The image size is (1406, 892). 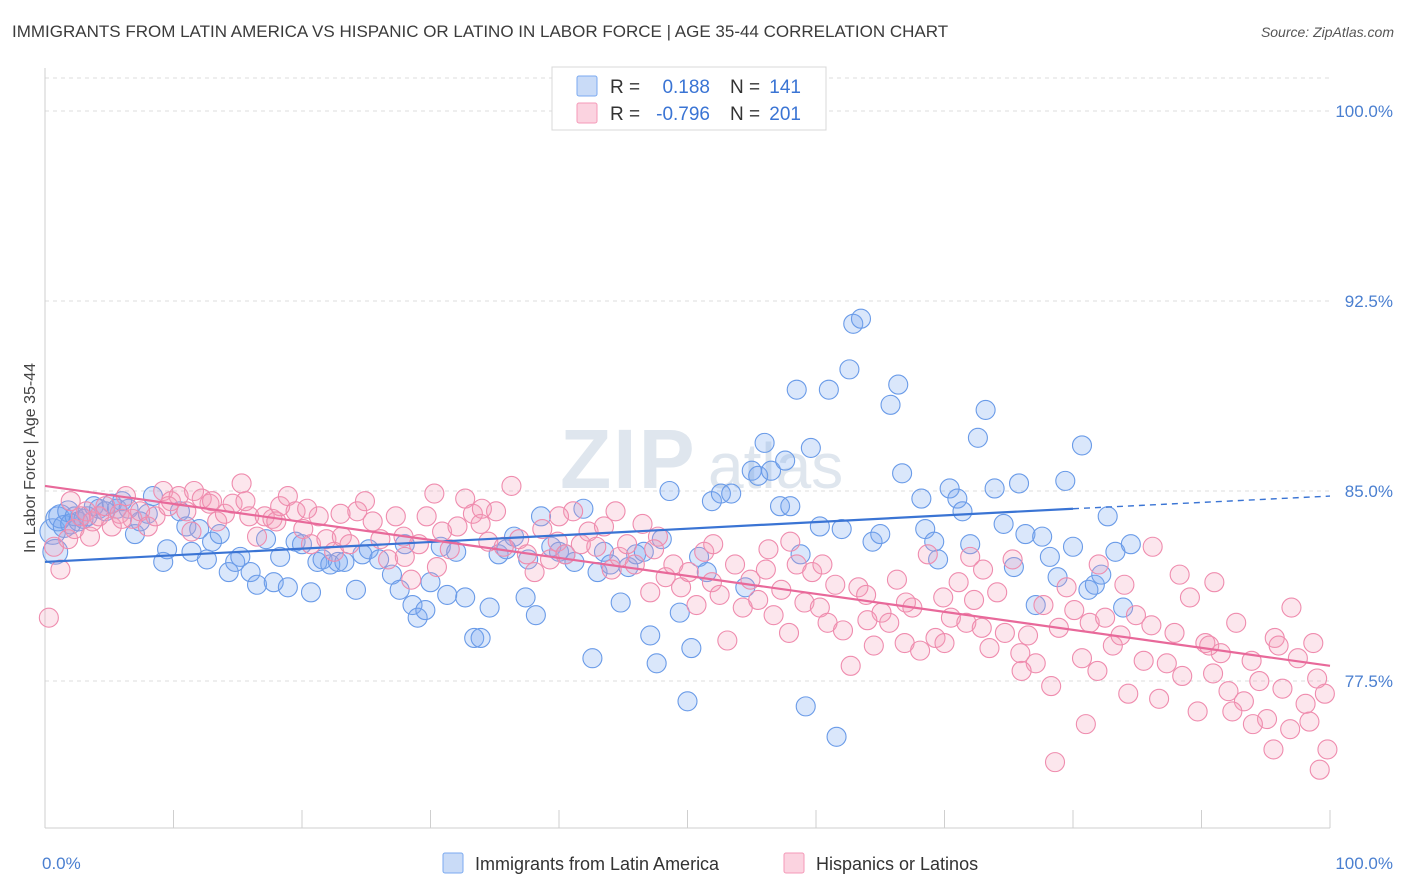 What do you see at coordinates (683, 114) in the screenshot?
I see `legend-r-value-pink: -0.796` at bounding box center [683, 114].